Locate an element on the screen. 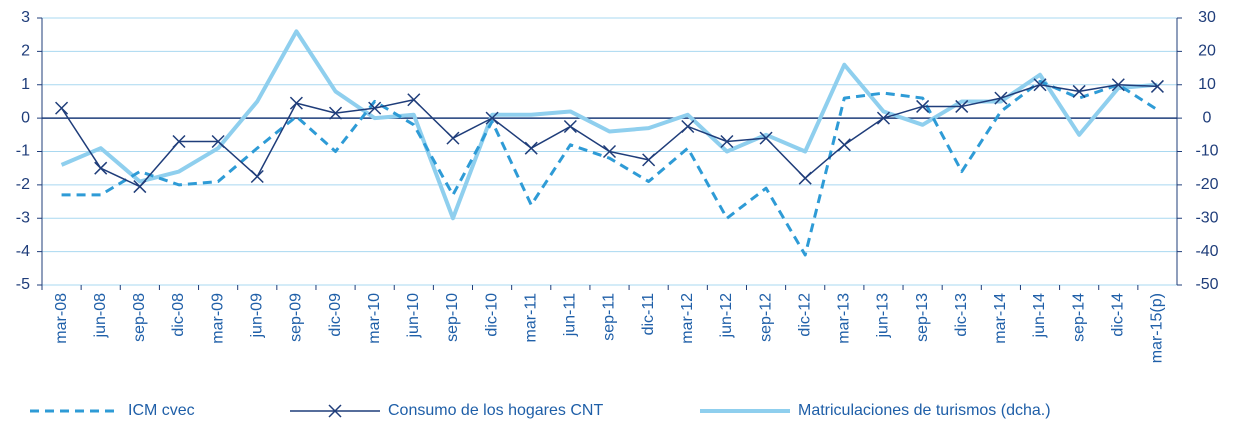 The image size is (1242, 428). x-tick-label: dic-14 is located at coordinates (1118, 315).